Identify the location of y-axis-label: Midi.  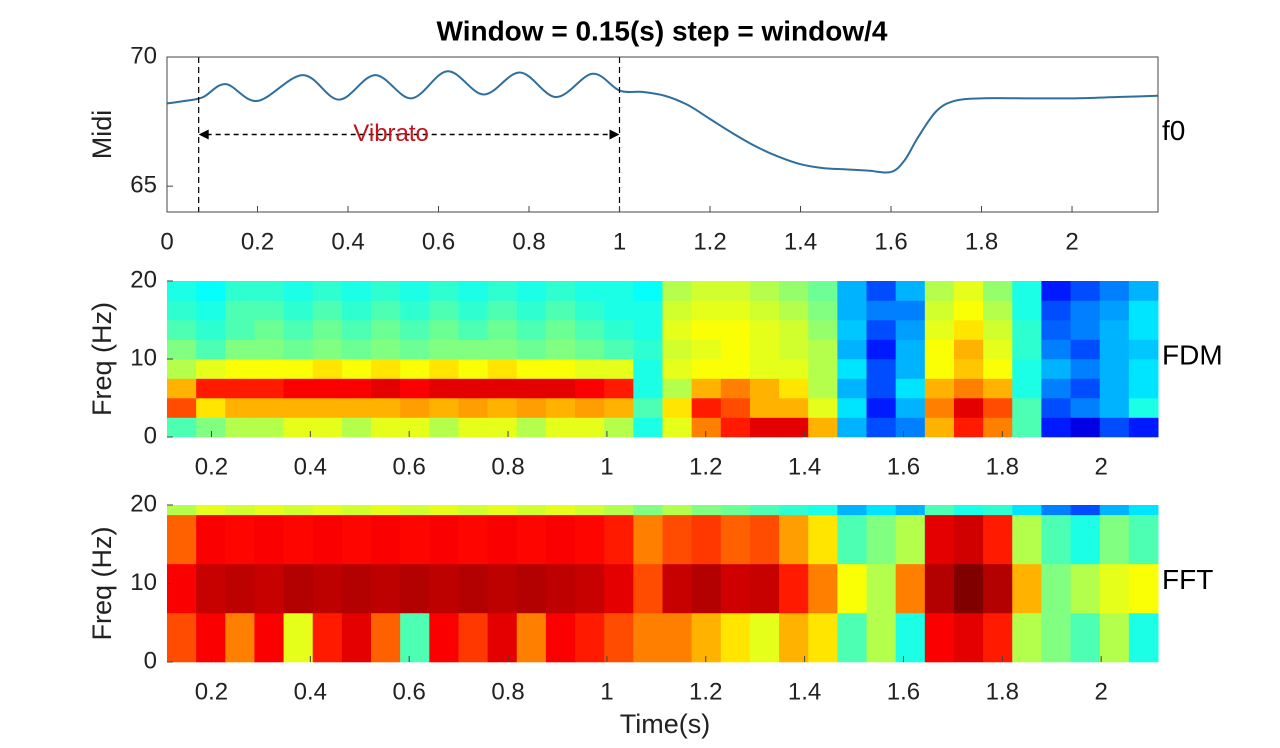
(102, 135).